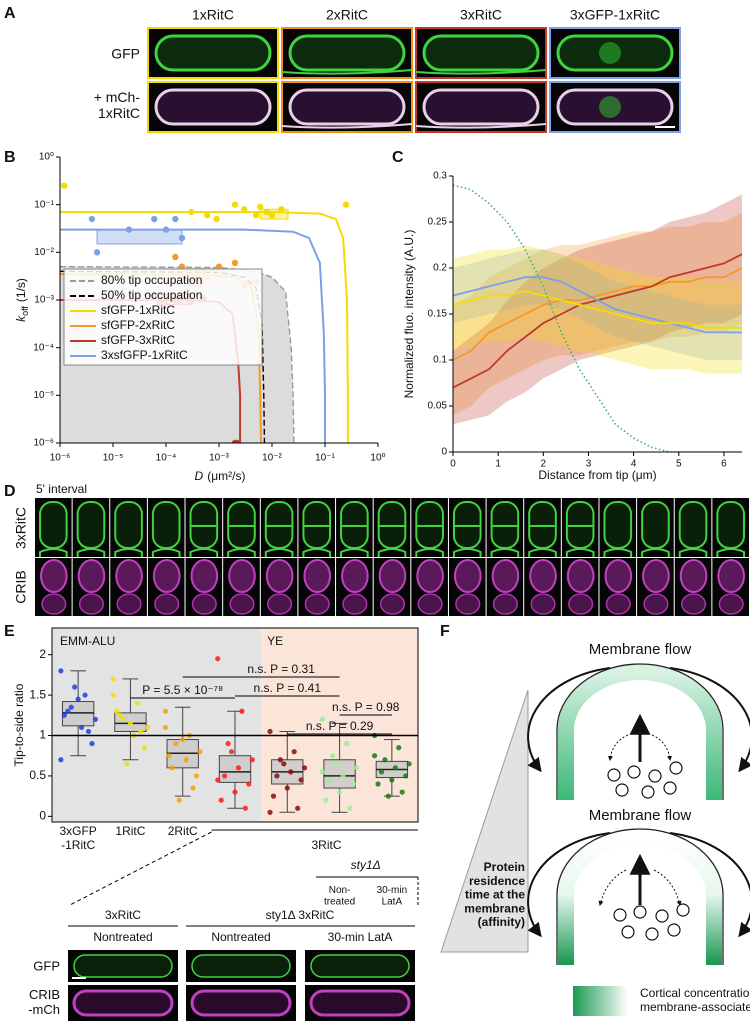 The height and width of the screenshot is (1034, 750). I want to click on text-line: residence, so click(497, 881).